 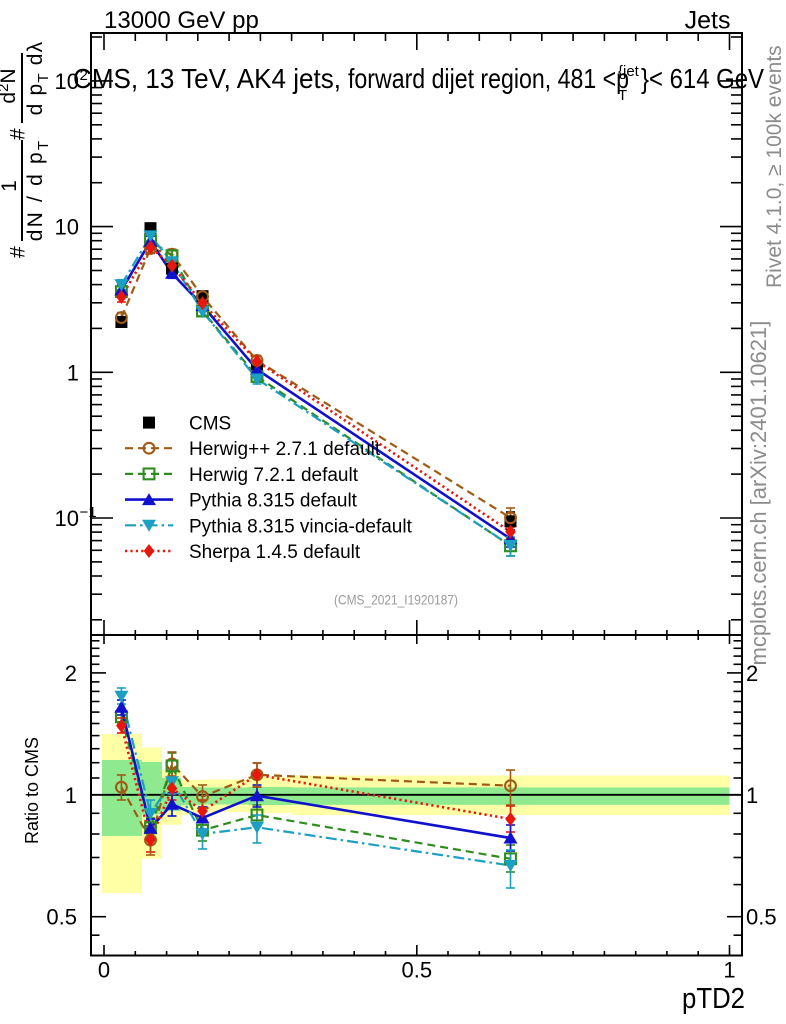 What do you see at coordinates (758, 493) in the screenshot?
I see `svg-text:mcplots.cern.ch [arXiv:2401.10: mcplots.cern.ch [arXiv:2401.10621]` at bounding box center [758, 493].